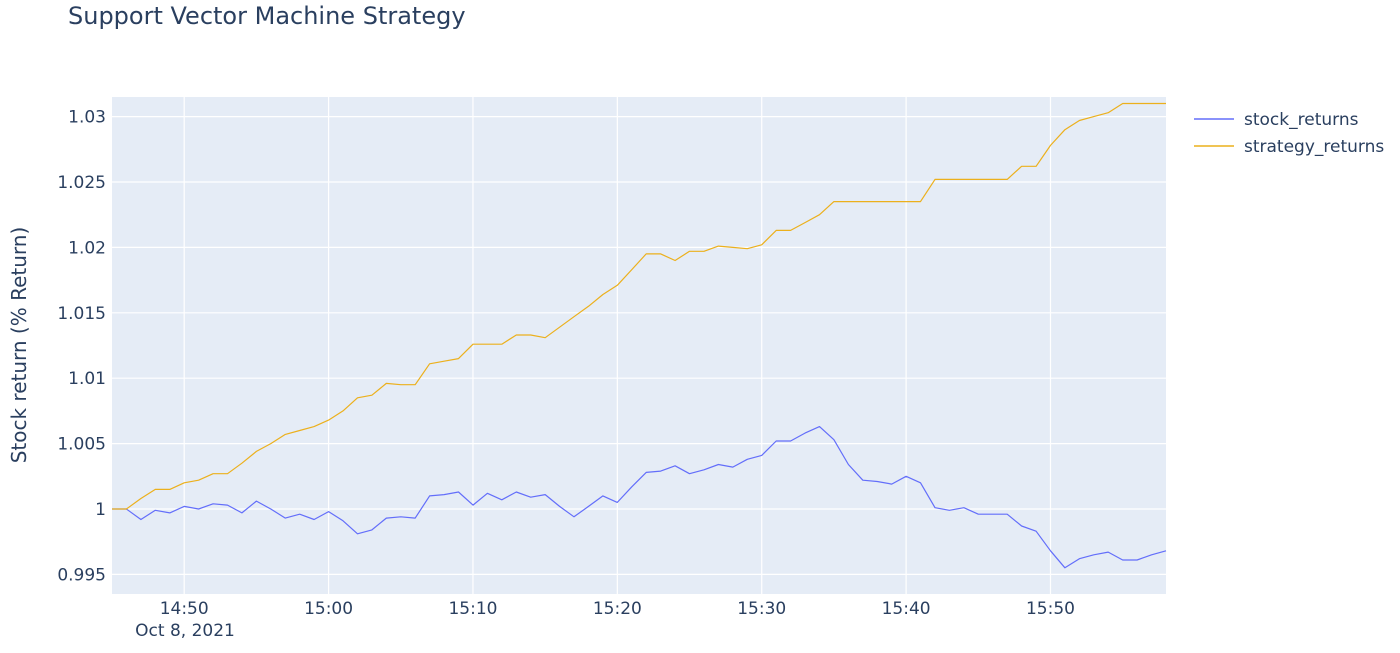  What do you see at coordinates (906, 609) in the screenshot?
I see `x-tick-label: 15:40` at bounding box center [906, 609].